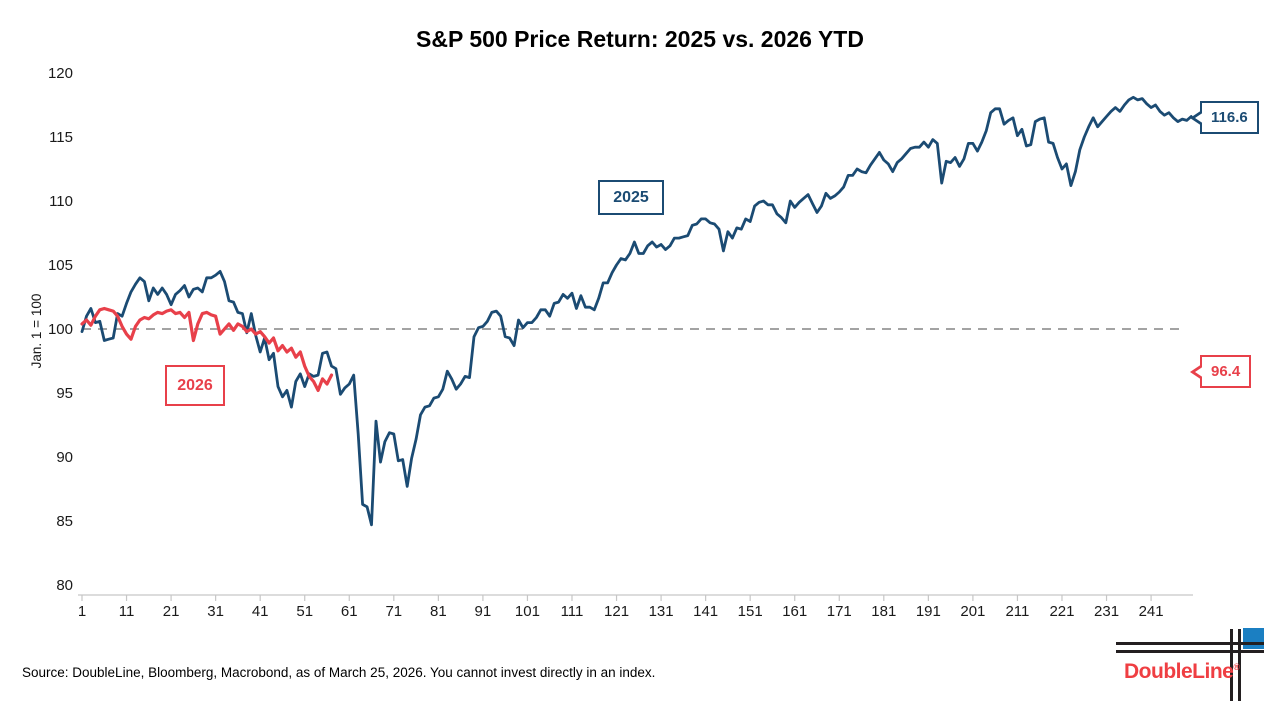  Describe the element at coordinates (527, 611) in the screenshot. I see `x-axis-tick-label: 101` at that location.